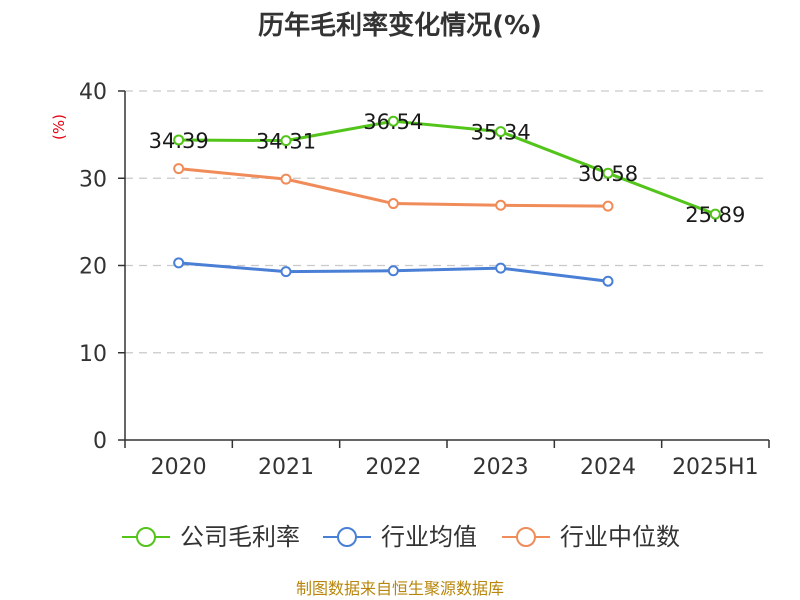 The image size is (800, 600). What do you see at coordinates (93, 354) in the screenshot?
I see `y-tick-label-1: 10` at bounding box center [93, 354].